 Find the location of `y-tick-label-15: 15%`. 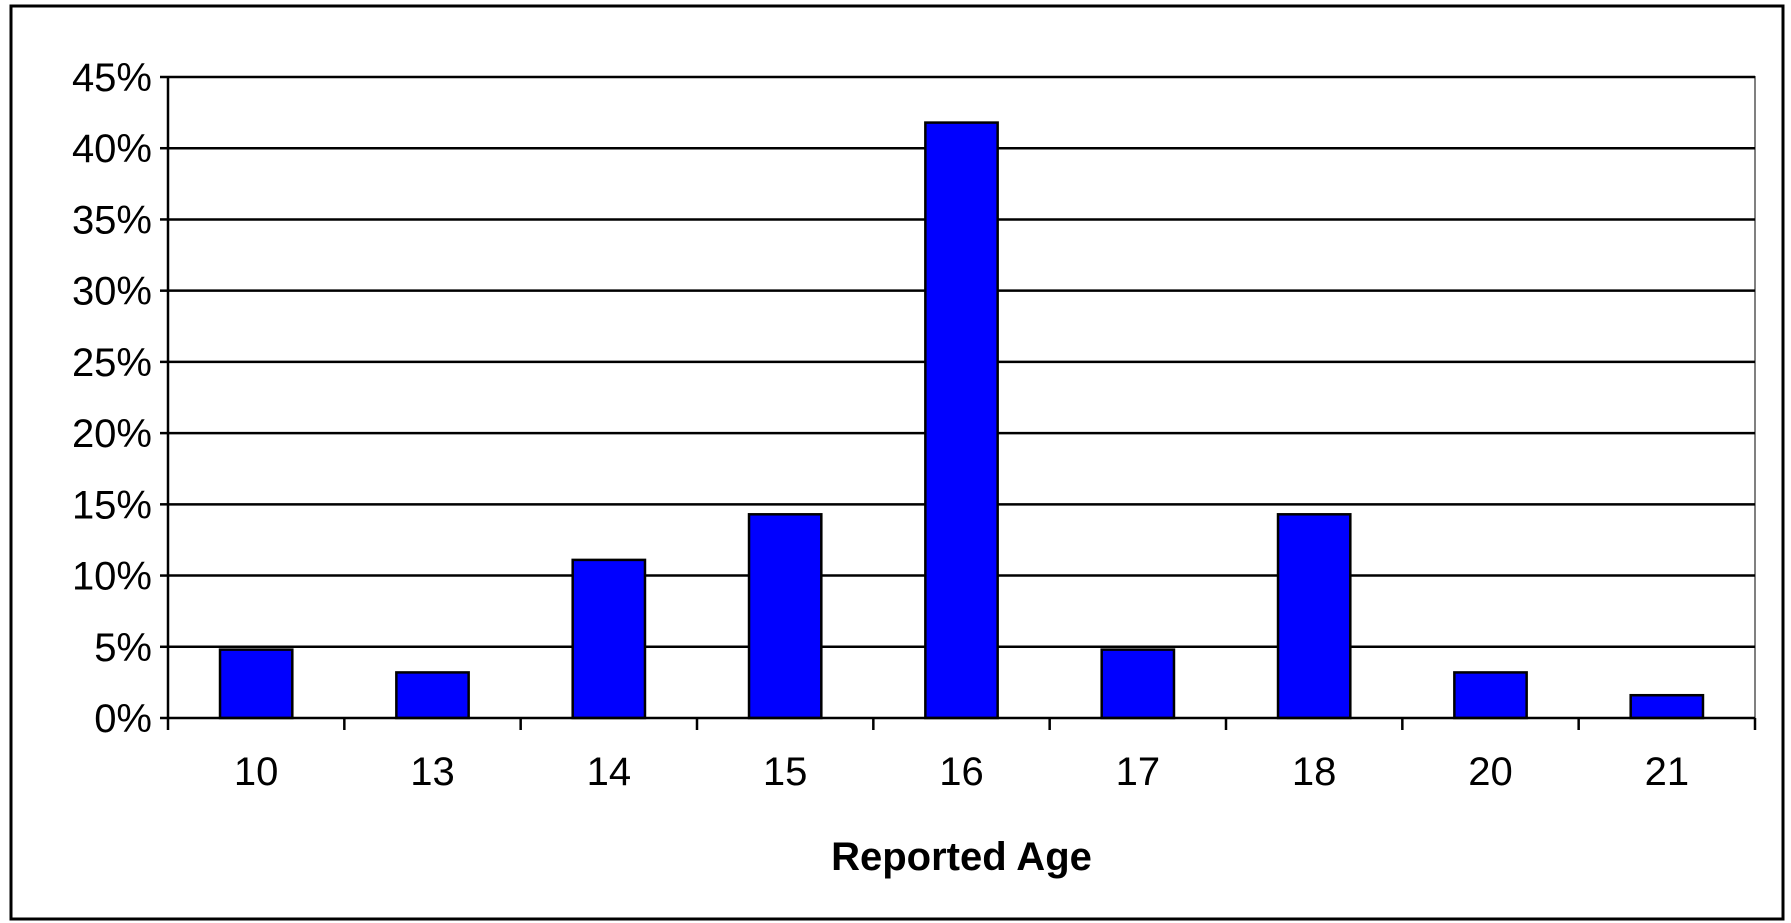

y-tick-label-15: 15% is located at coordinates (112, 505).